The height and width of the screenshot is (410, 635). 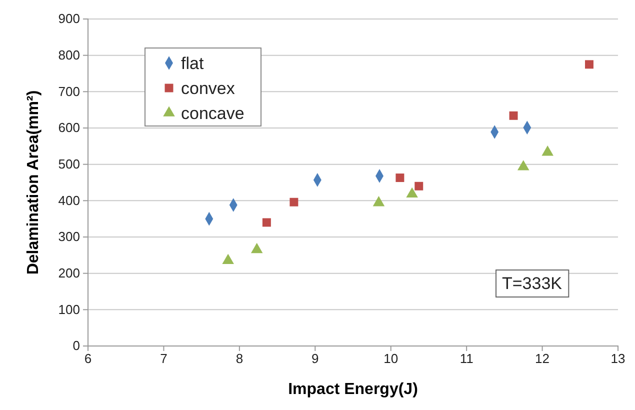 I want to click on y-tick-label: 900, so click(x=69, y=18).